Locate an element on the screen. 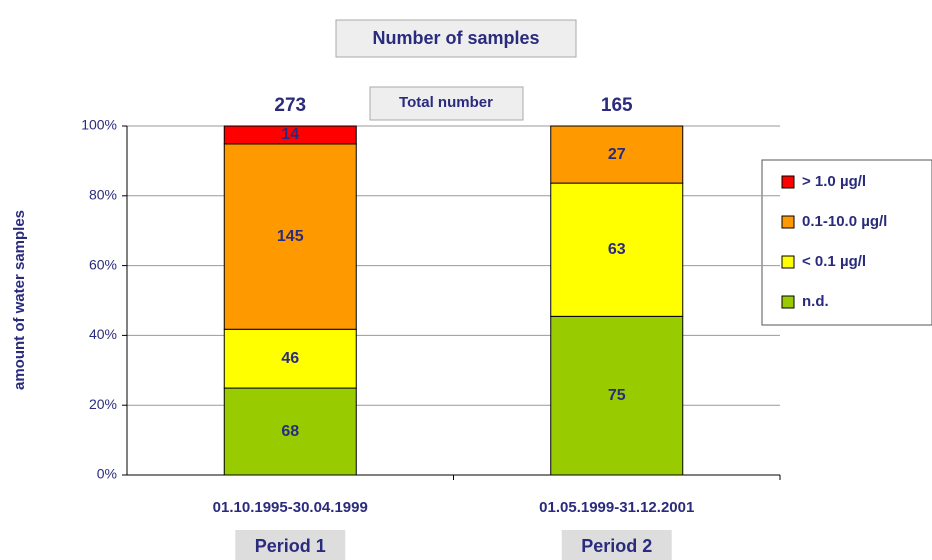  period-label: Period 2 is located at coordinates (616, 546).